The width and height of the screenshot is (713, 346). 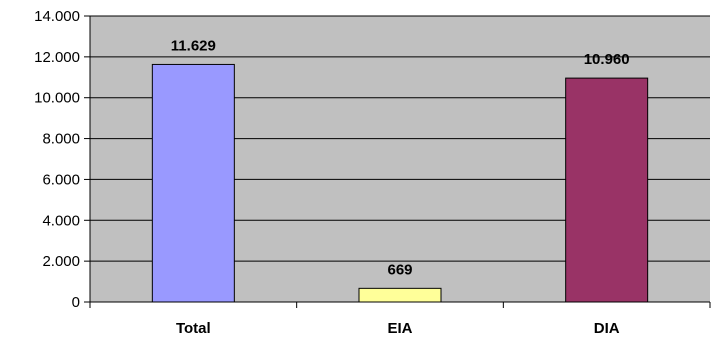 What do you see at coordinates (607, 190) in the screenshot?
I see `bar-dia` at bounding box center [607, 190].